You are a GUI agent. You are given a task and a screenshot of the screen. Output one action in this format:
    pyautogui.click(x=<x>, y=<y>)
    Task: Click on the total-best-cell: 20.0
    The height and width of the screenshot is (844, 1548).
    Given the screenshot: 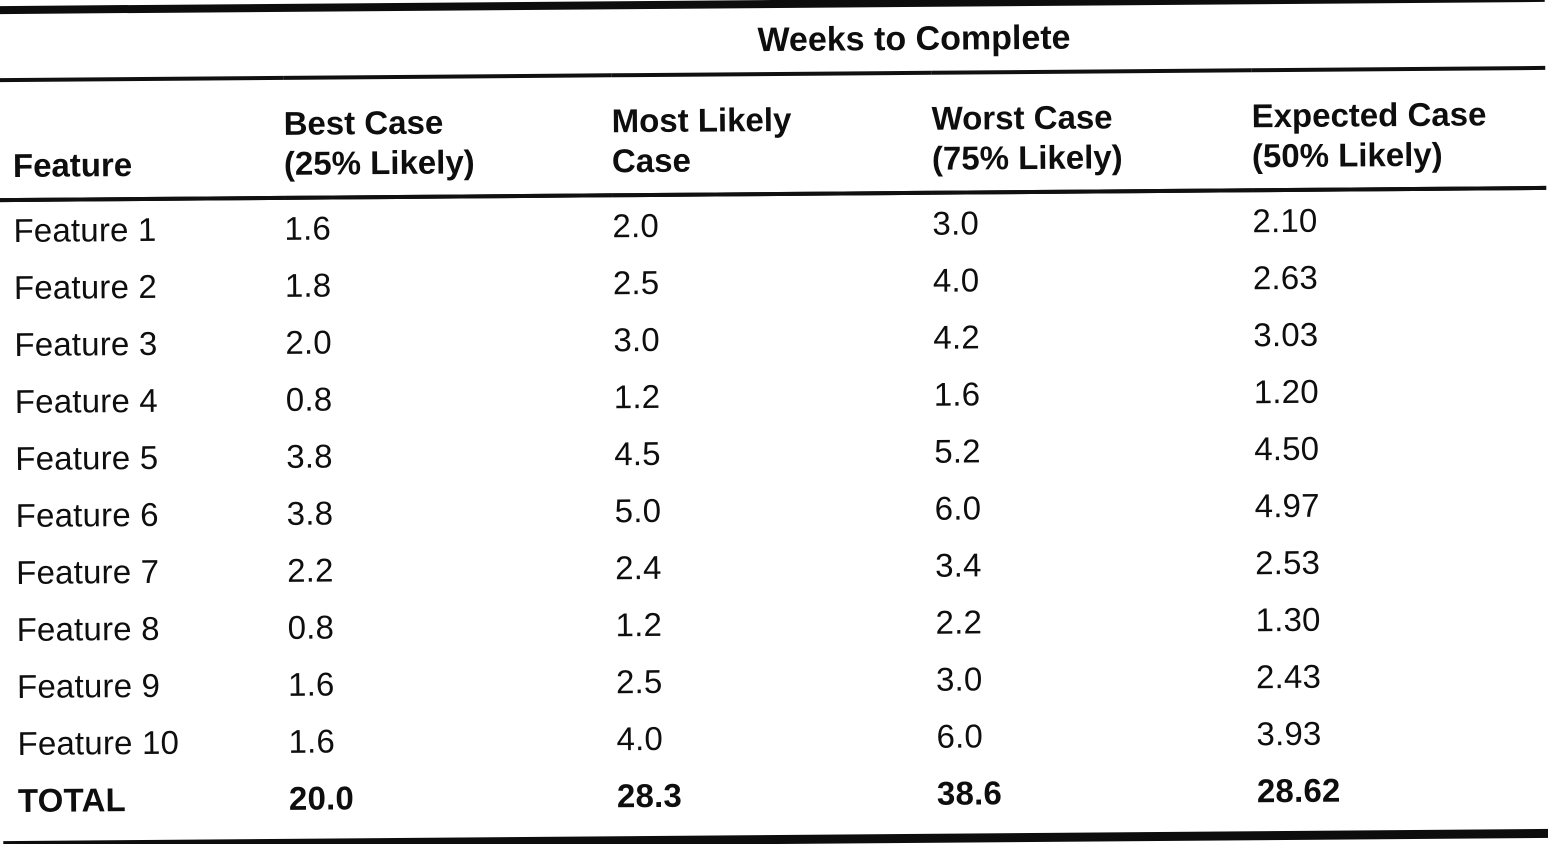 What is the action you would take?
    pyautogui.click(x=321, y=797)
    